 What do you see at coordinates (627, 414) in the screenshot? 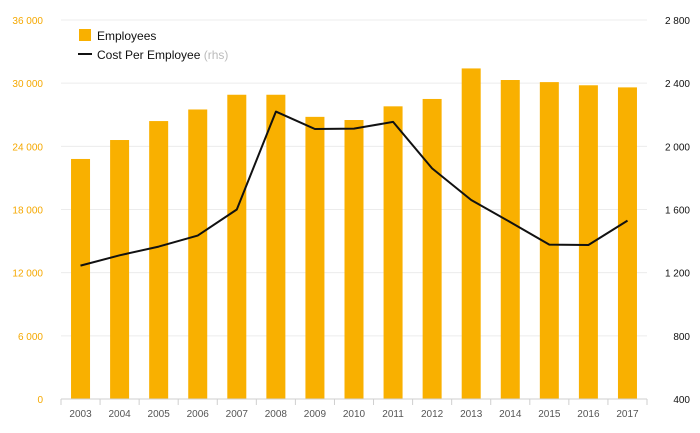
I see `x-tick-label: 2017` at bounding box center [627, 414].